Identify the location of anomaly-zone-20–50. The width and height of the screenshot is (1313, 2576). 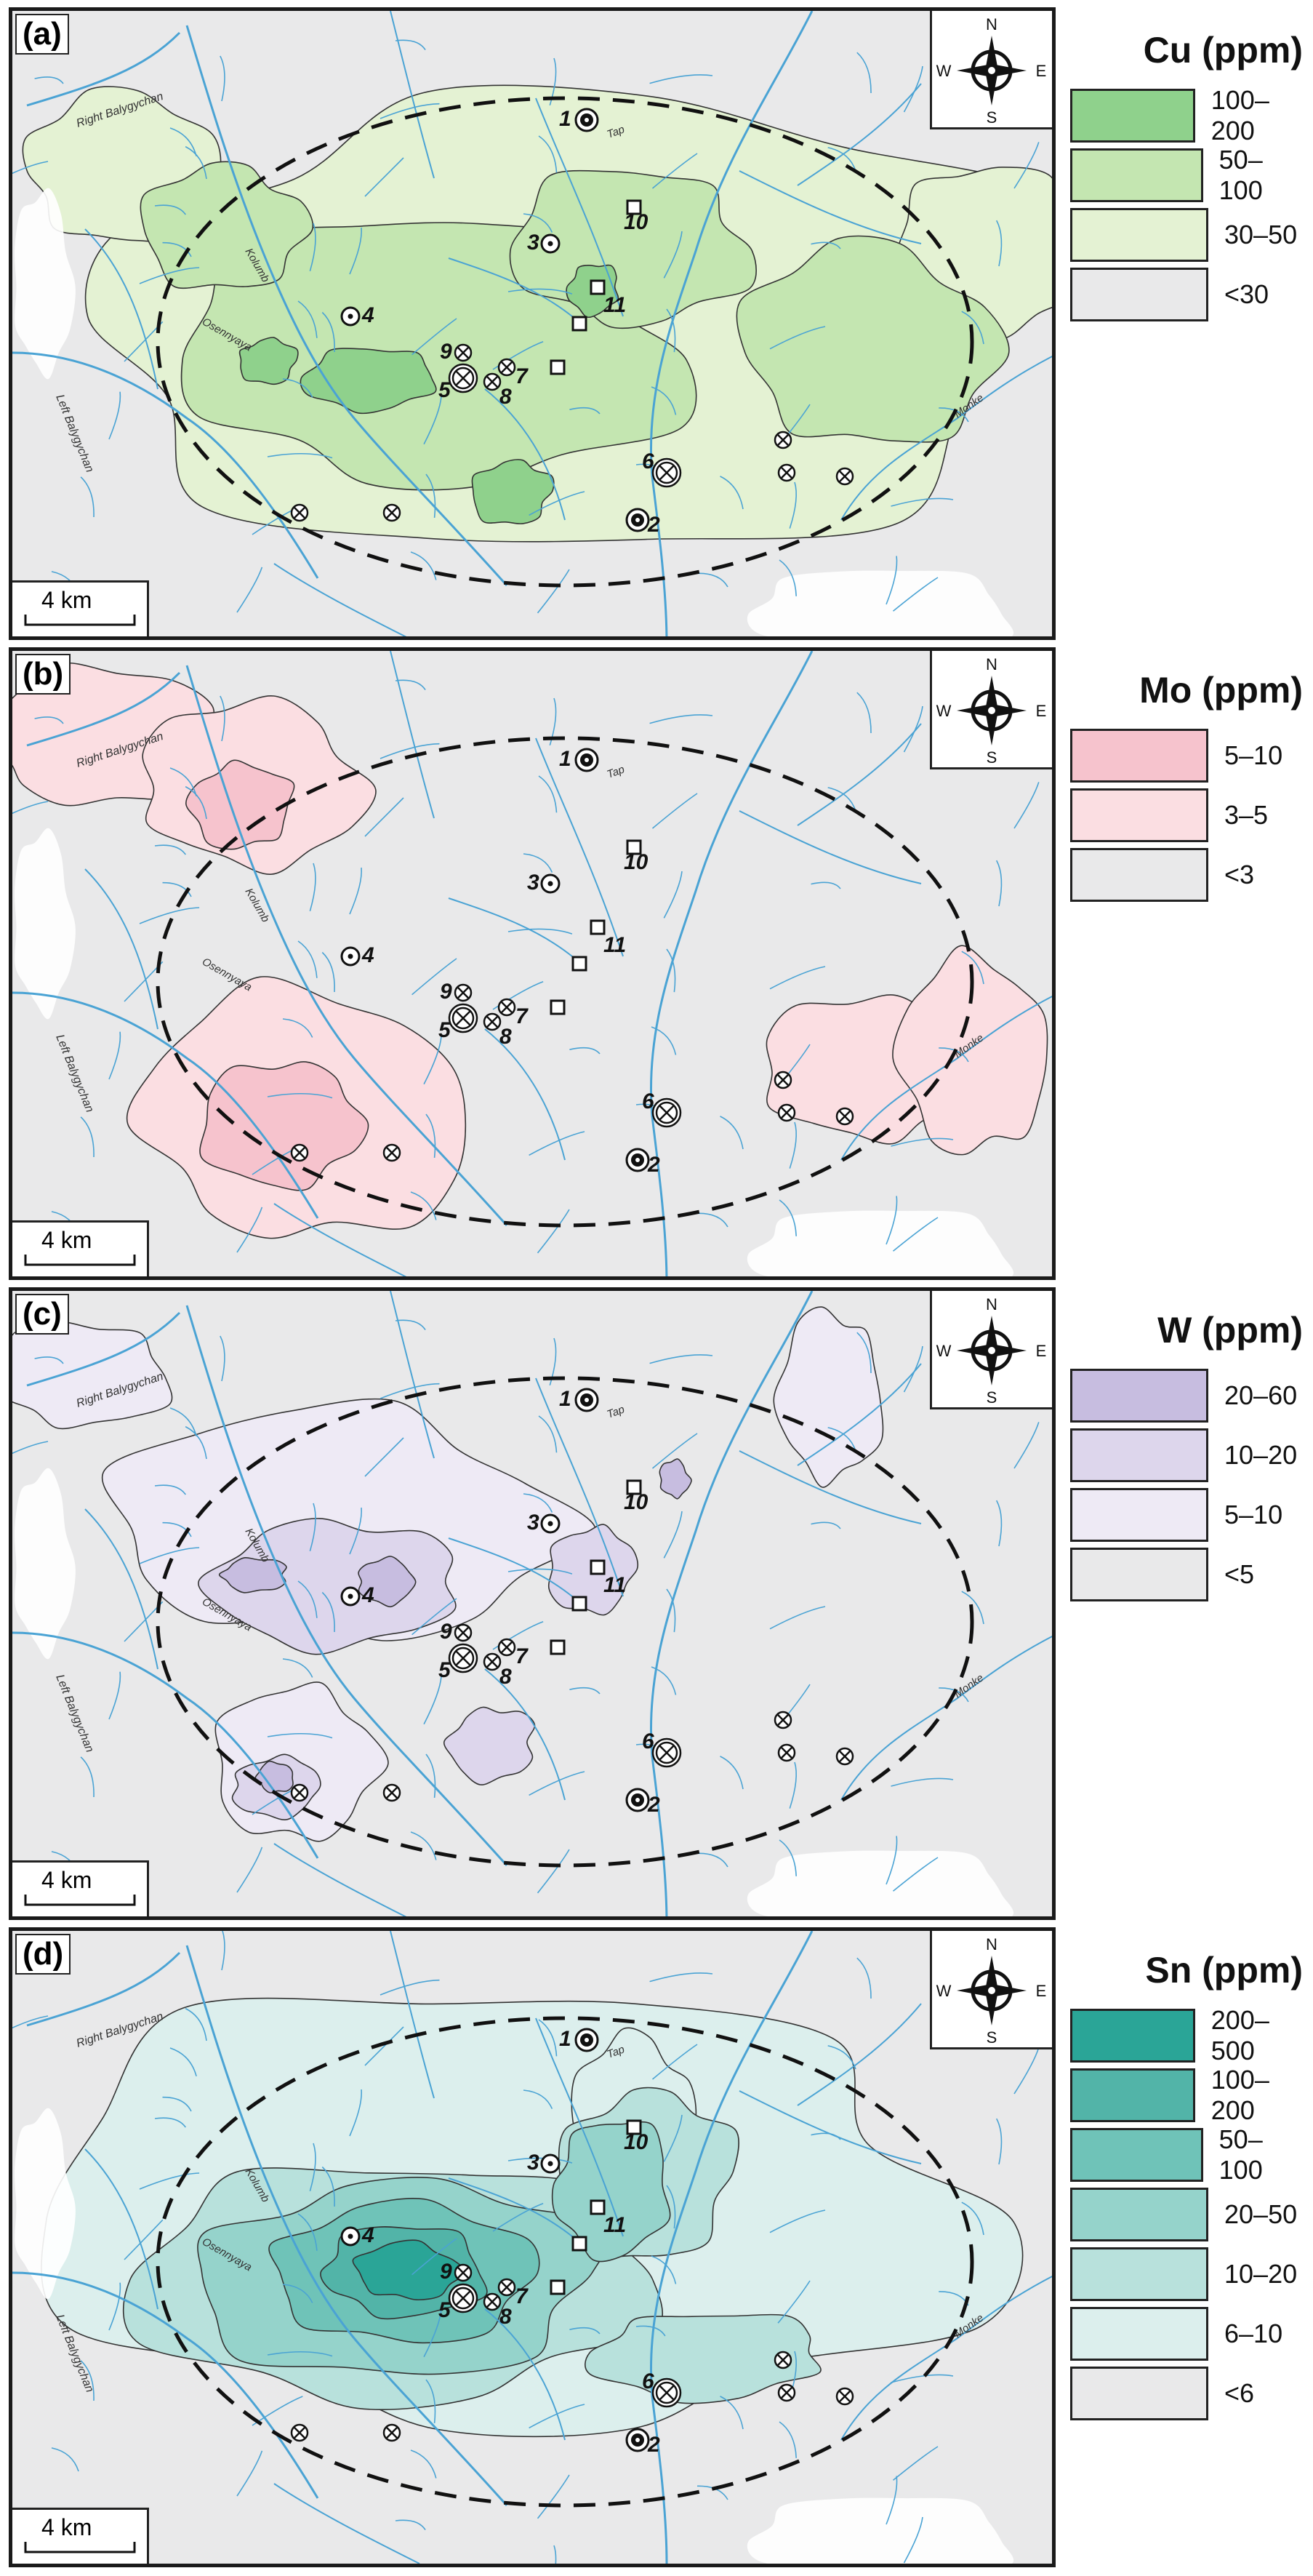
(611, 2192).